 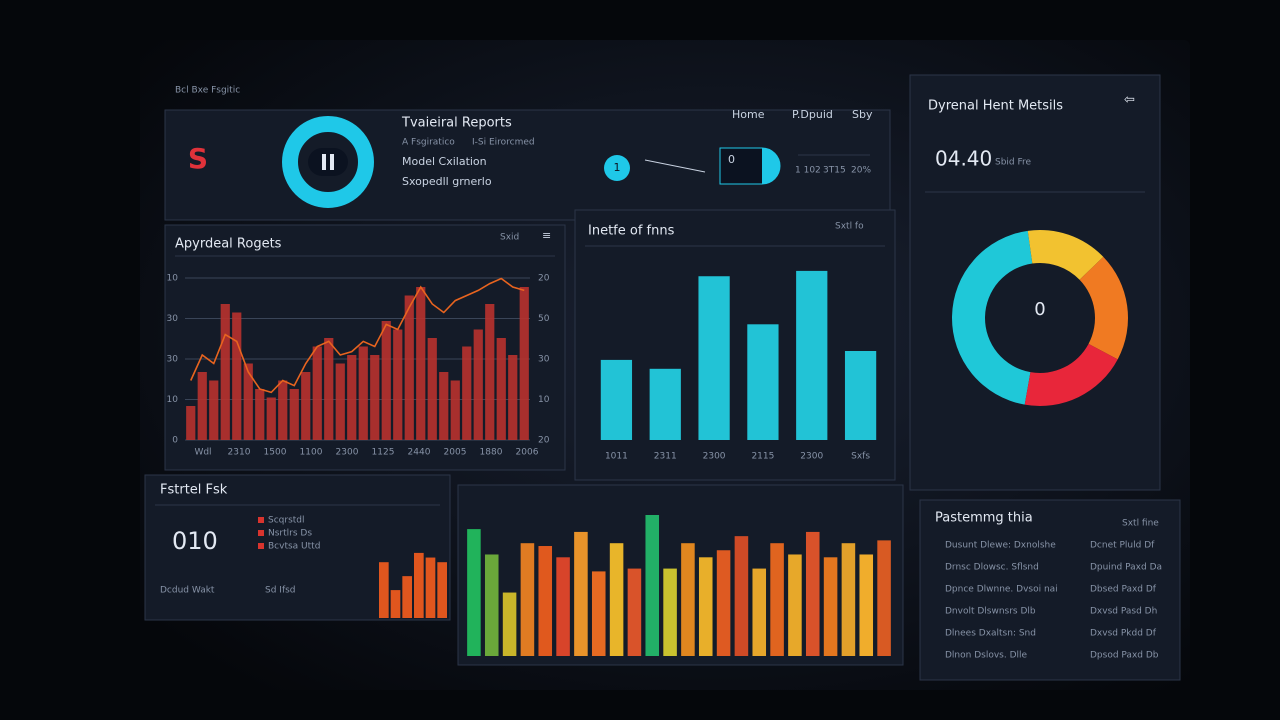 What do you see at coordinates (617, 167) in the screenshot?
I see `gauge-label: 1` at bounding box center [617, 167].